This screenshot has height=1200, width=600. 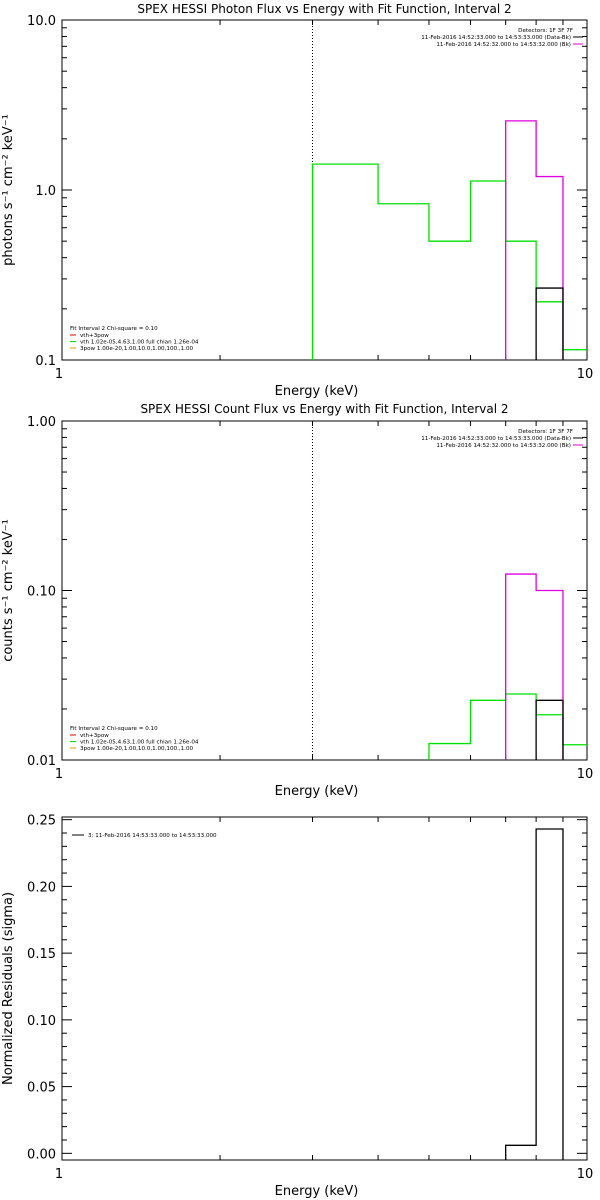 I want to click on y-tick-label: 0.25, so click(x=41, y=821).